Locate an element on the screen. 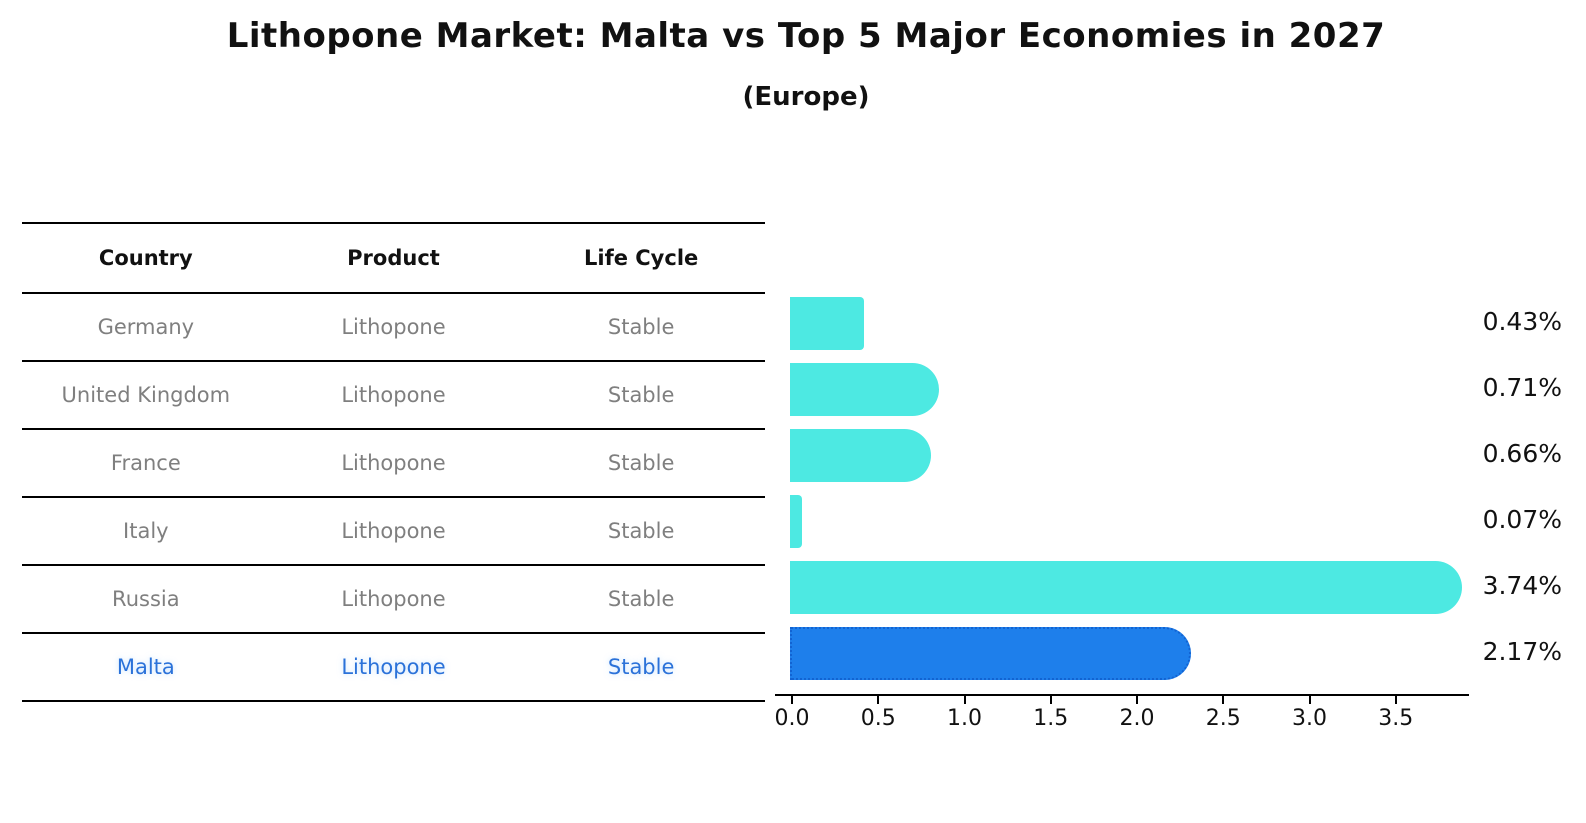 The image size is (1586, 823). cell-country: Germany is located at coordinates (146, 327).